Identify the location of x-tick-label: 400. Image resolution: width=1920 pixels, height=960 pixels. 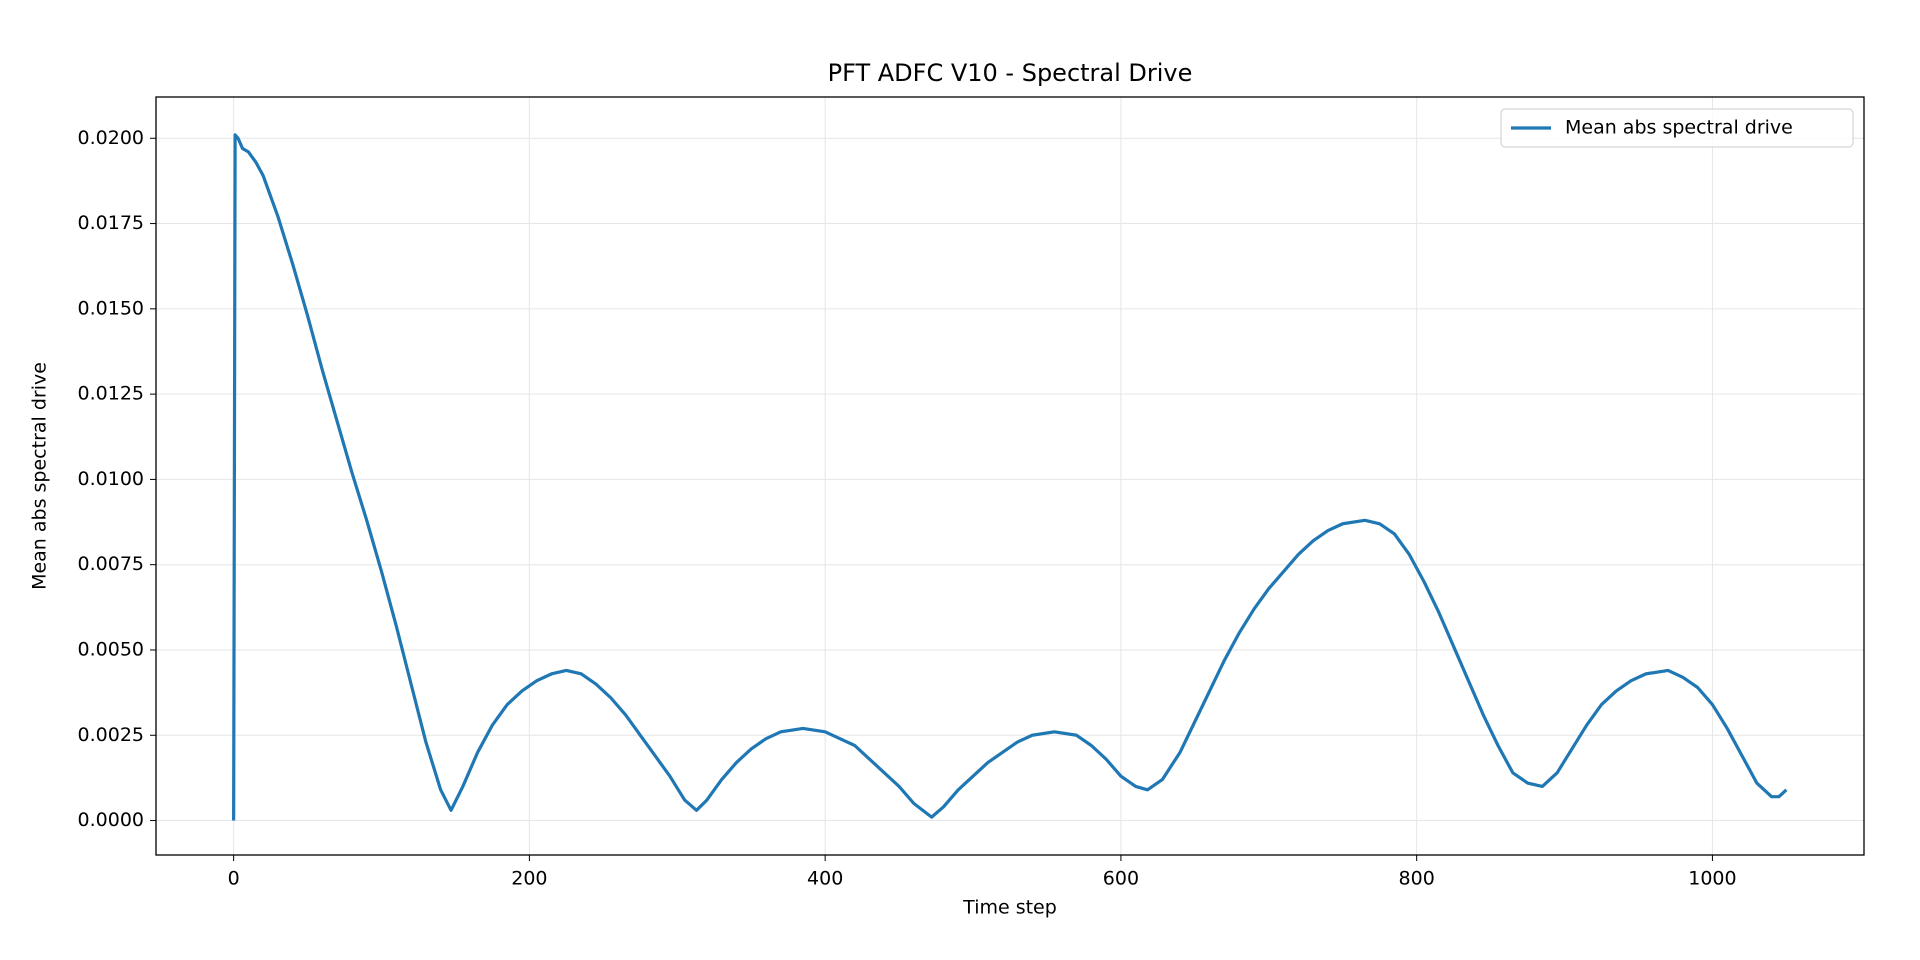
(825, 879).